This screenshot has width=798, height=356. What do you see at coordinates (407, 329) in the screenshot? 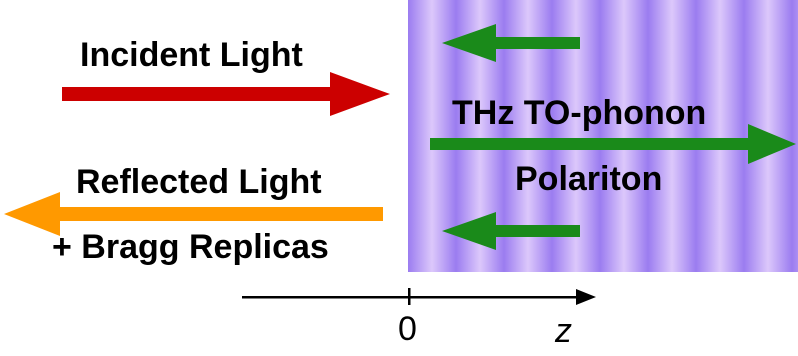
I see `axis-origin-label: 0` at bounding box center [407, 329].